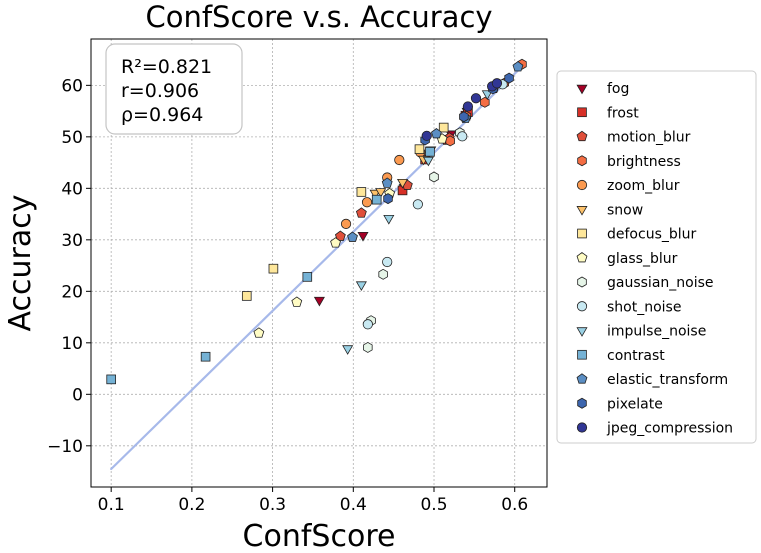  I want to click on legend-label-zoom-blur: zoom_blur, so click(643, 186).